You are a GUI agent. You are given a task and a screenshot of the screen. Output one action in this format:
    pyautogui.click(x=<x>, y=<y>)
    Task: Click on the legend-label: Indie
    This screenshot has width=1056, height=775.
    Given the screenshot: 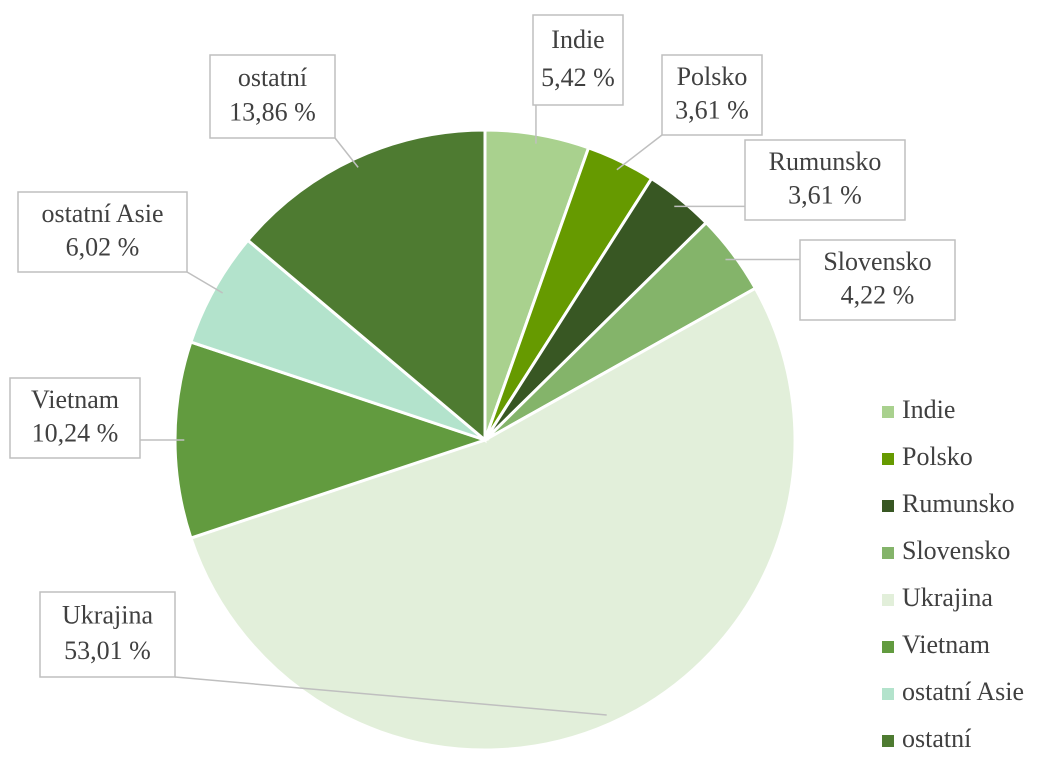 What is the action you would take?
    pyautogui.click(x=928, y=409)
    